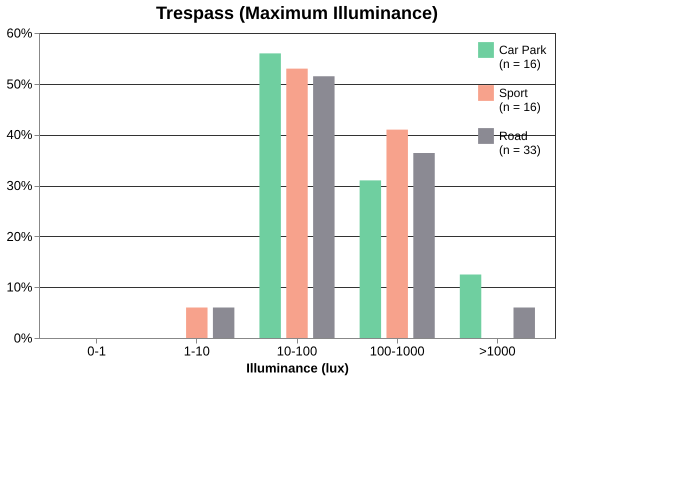 This screenshot has width=681, height=483. I want to click on legend-label: Car Park (n = 16), so click(523, 57).